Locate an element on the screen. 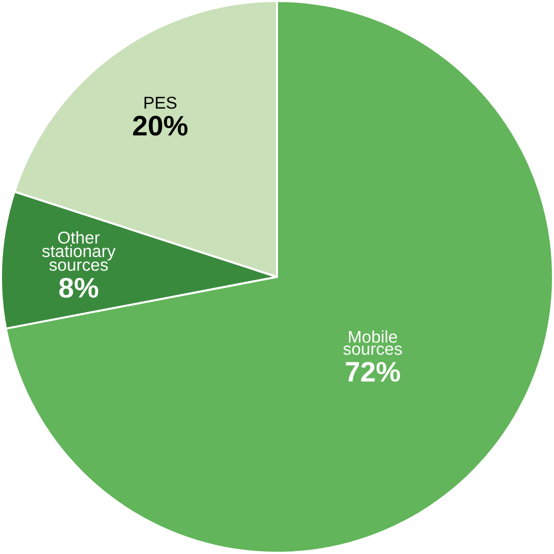 This screenshot has height=554, width=554. slice-label: Other stationary sources is located at coordinates (79, 251).